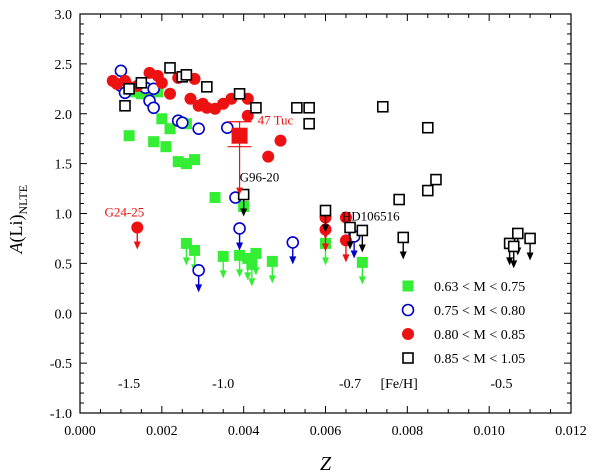  What do you see at coordinates (398, 384) in the screenshot?
I see `feh-axis-label: [Fe/H]` at bounding box center [398, 384].